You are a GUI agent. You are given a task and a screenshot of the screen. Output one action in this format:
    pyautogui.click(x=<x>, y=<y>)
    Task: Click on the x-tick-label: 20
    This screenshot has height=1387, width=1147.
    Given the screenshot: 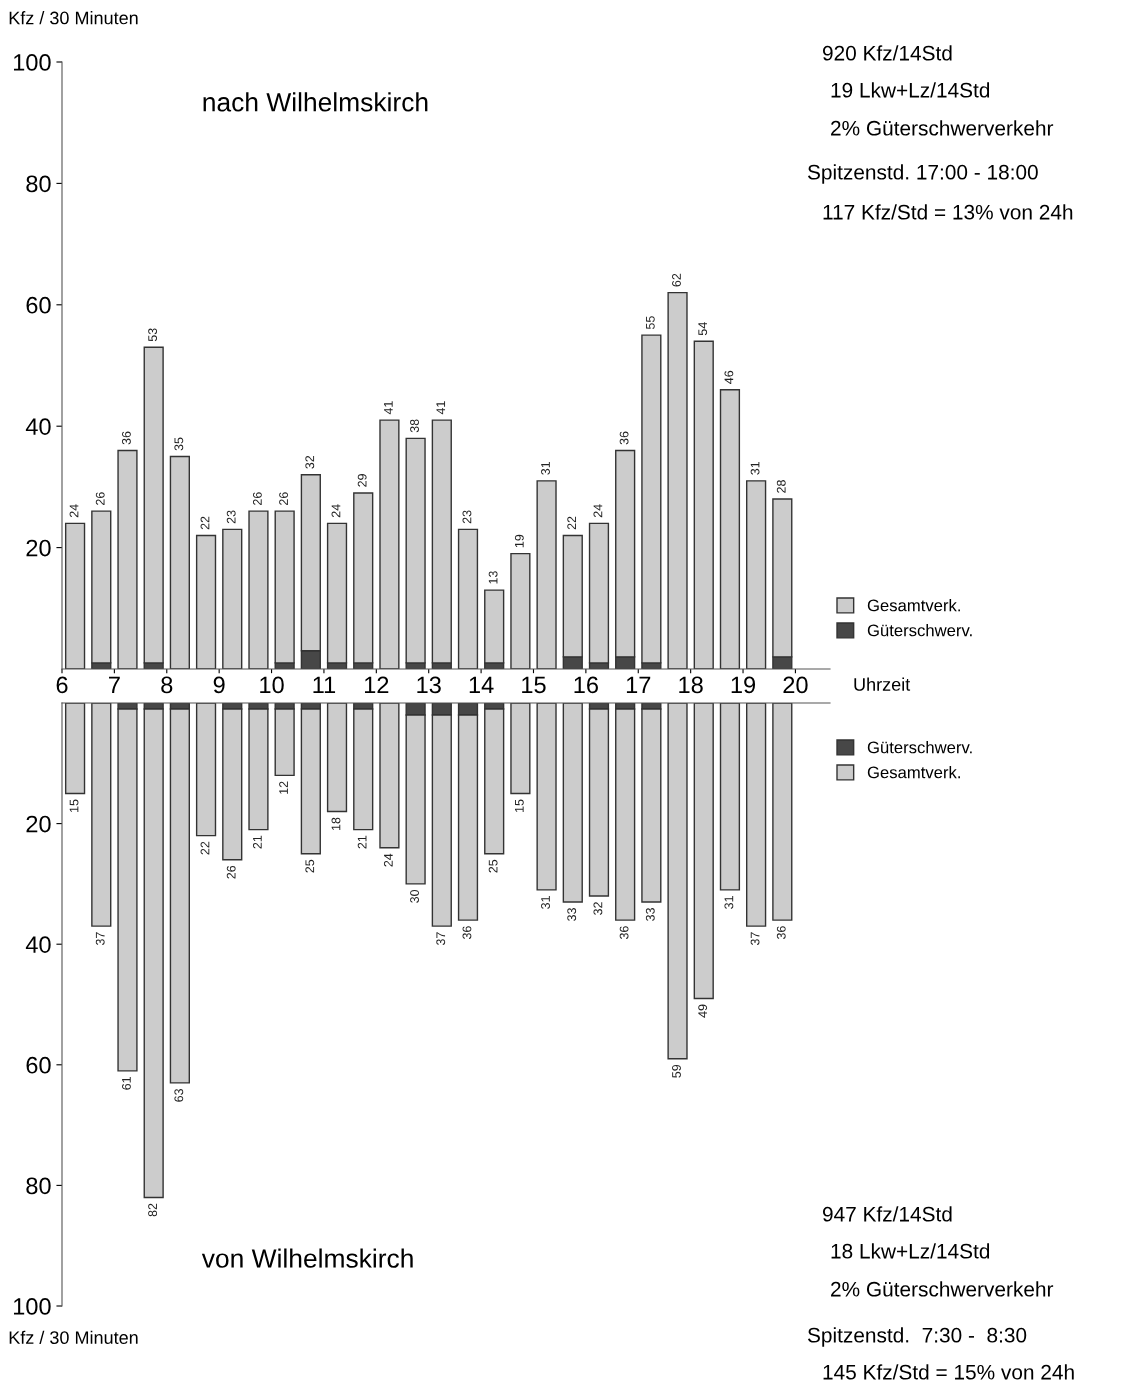 What is the action you would take?
    pyautogui.click(x=795, y=685)
    